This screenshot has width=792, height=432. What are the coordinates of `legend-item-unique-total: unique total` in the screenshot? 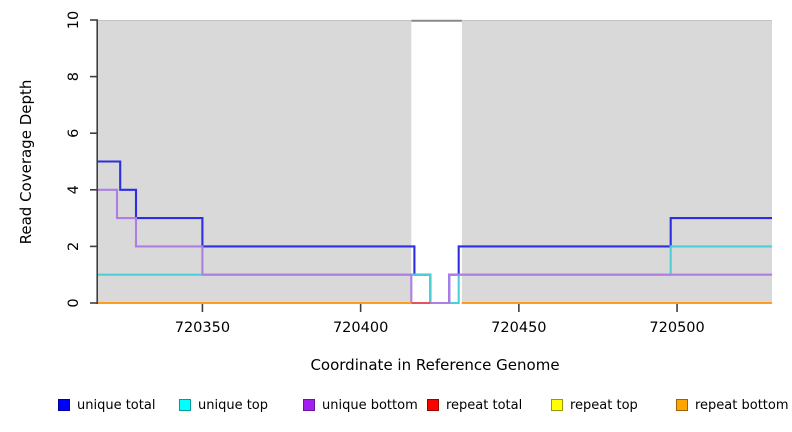 It's located at (106, 405).